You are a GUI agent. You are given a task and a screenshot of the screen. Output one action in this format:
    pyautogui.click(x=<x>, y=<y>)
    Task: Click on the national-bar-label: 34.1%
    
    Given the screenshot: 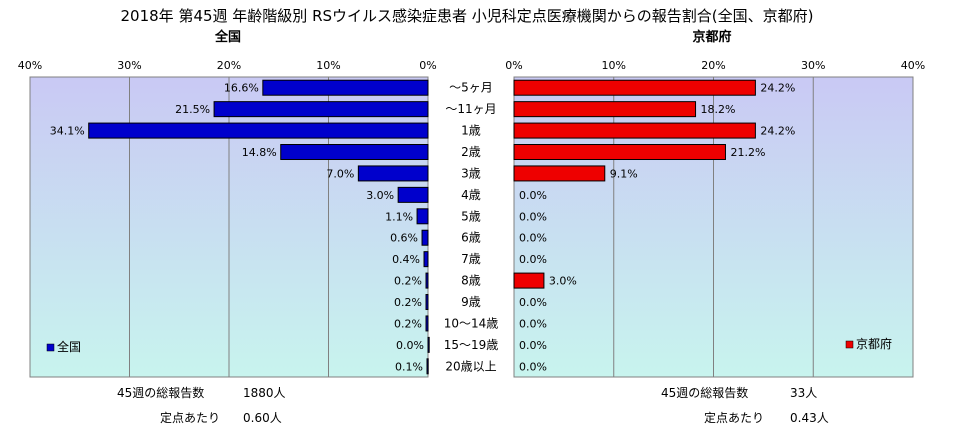 What is the action you would take?
    pyautogui.click(x=67, y=131)
    